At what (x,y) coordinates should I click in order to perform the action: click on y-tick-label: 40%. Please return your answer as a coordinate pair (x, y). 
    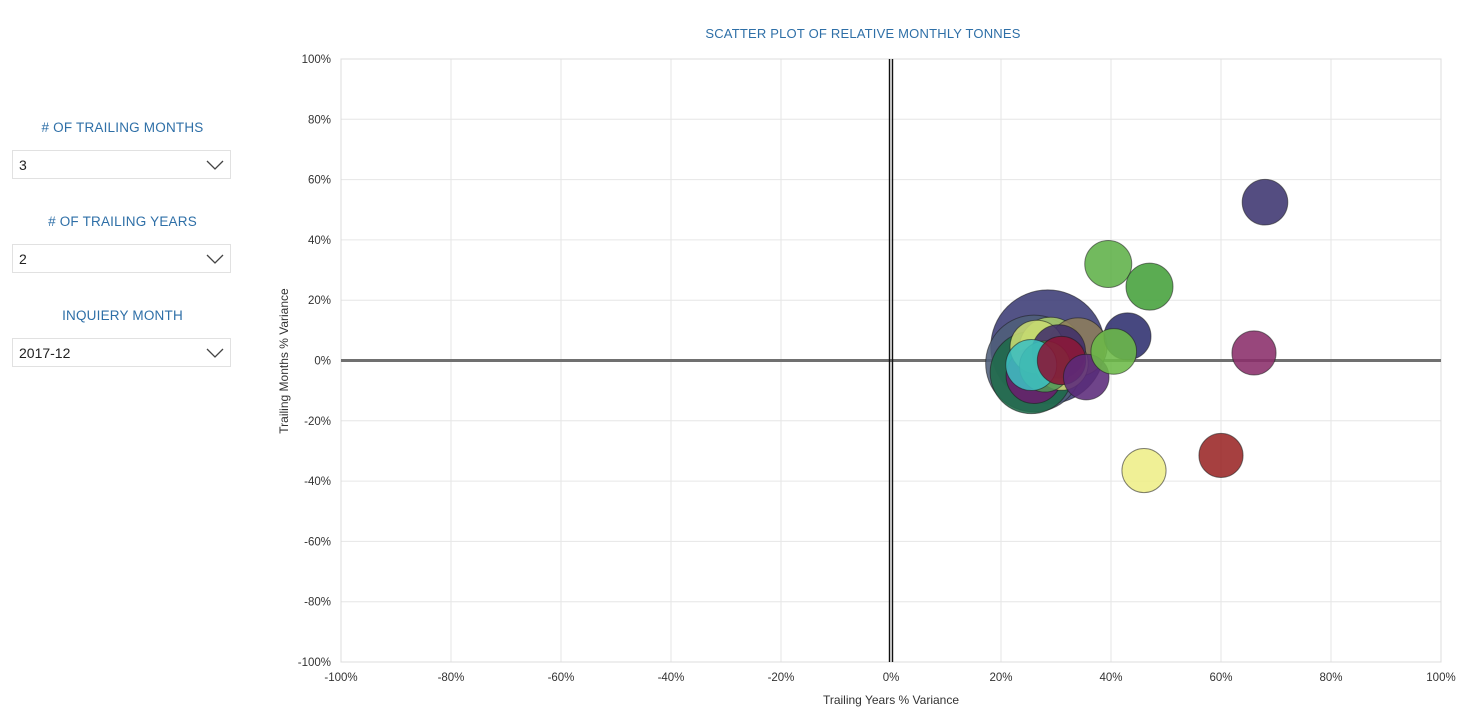
    Looking at the image, I should click on (319, 241).